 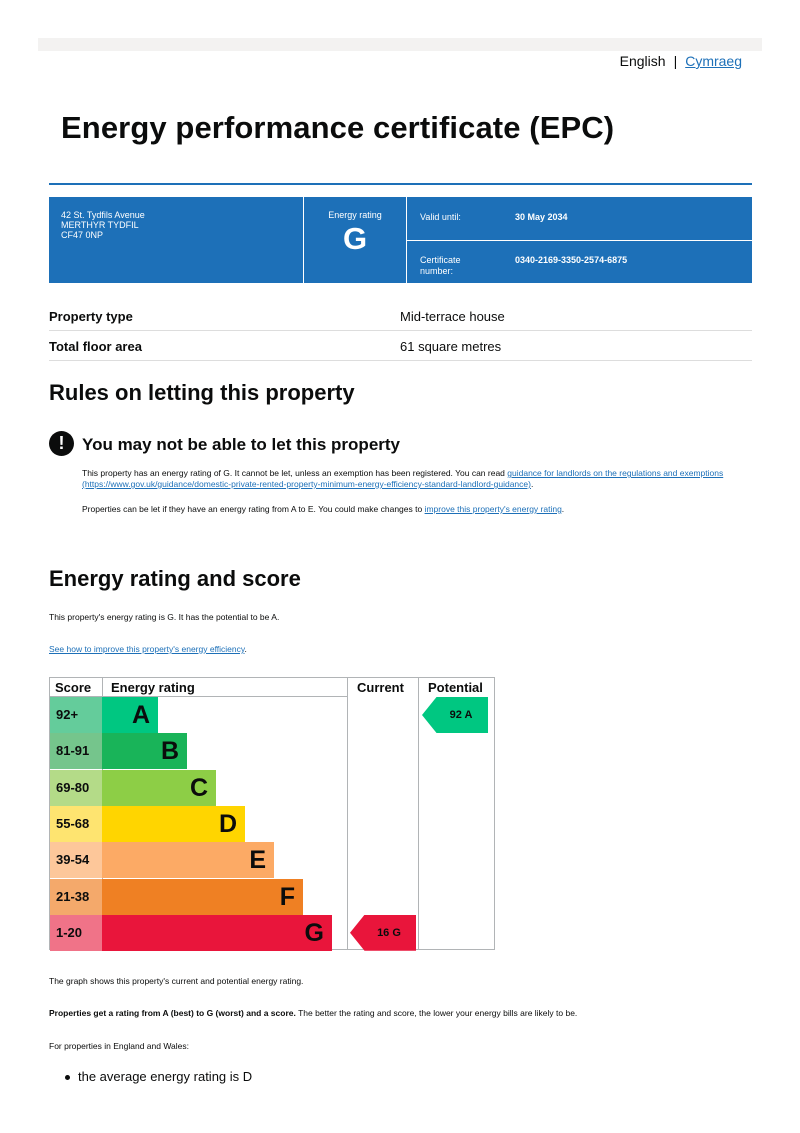 What do you see at coordinates (355, 215) in the screenshot?
I see `energy-rating-label: Energy rating` at bounding box center [355, 215].